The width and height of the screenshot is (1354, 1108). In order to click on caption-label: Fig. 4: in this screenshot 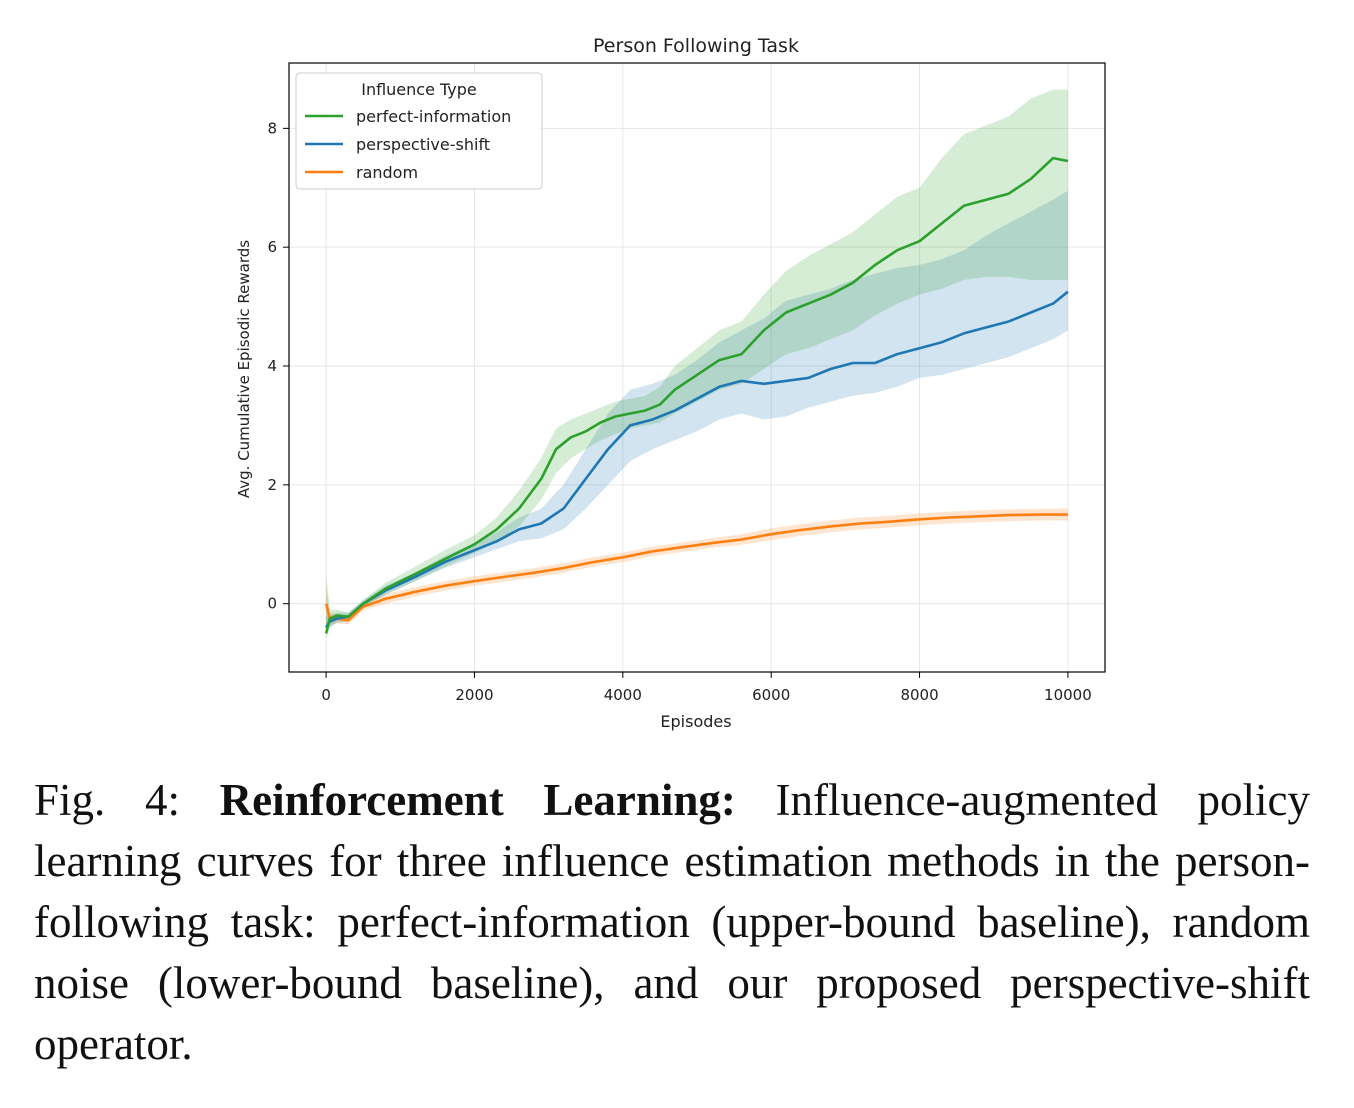, I will do `click(107, 800)`.